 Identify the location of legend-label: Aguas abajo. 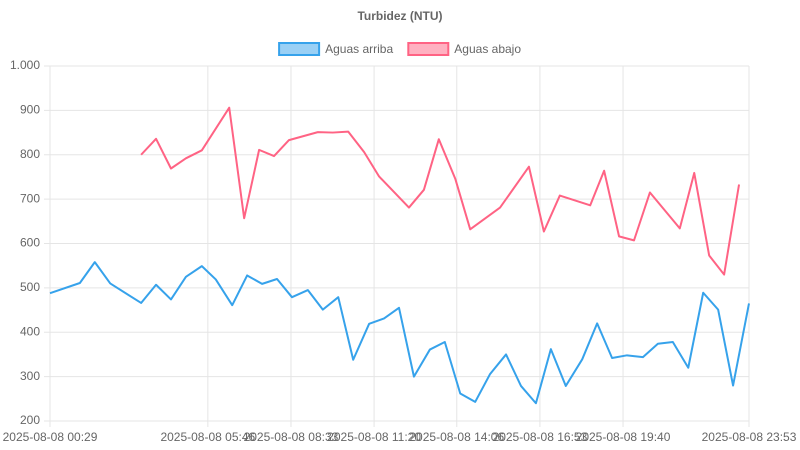
(487, 49).